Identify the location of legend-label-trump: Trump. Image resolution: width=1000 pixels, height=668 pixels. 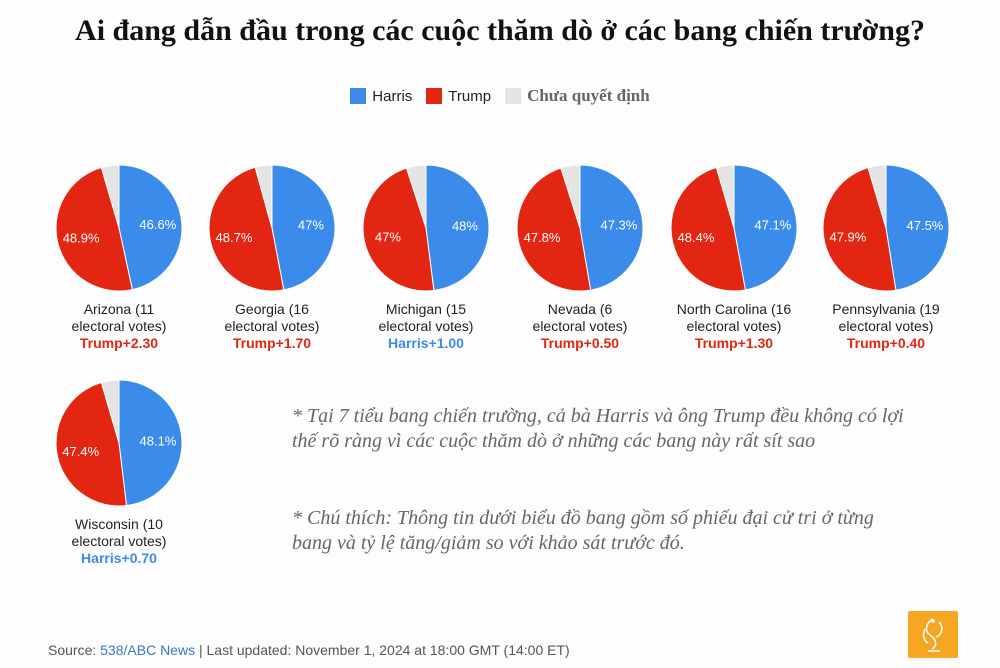
(470, 96).